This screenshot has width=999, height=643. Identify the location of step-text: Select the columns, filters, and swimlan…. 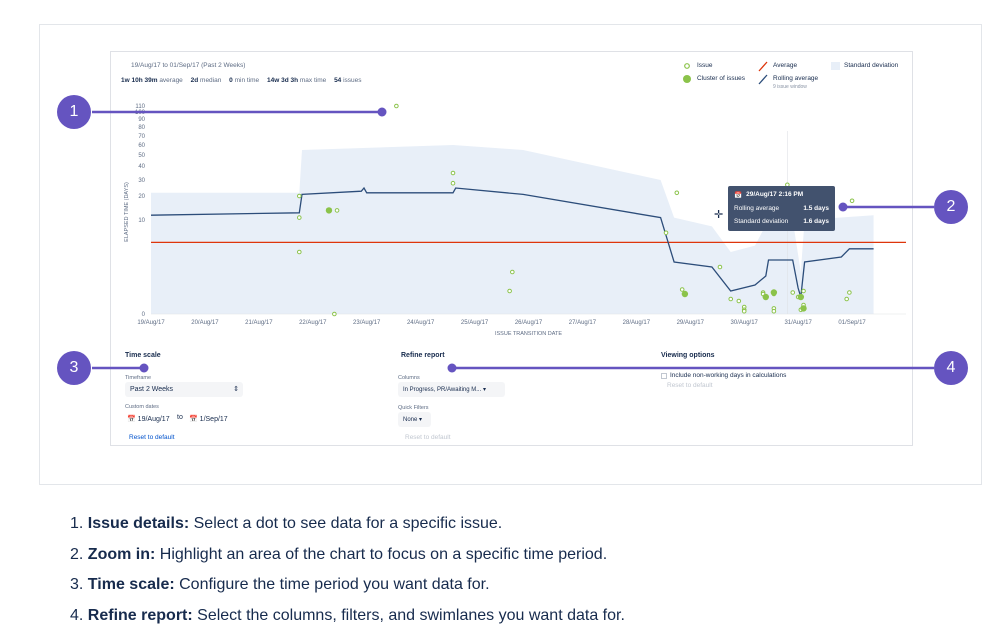
(408, 615).